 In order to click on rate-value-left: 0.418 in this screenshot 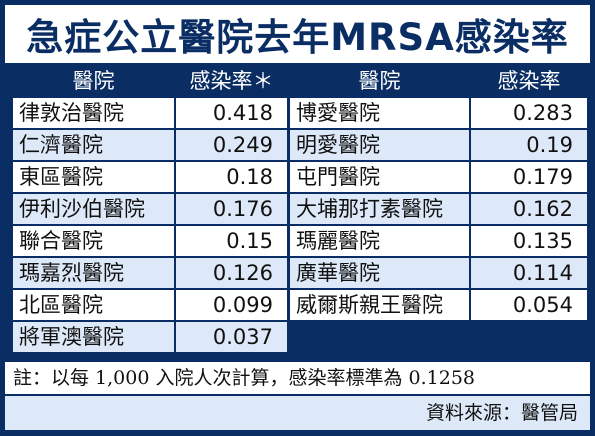, I will do `click(231, 113)`.